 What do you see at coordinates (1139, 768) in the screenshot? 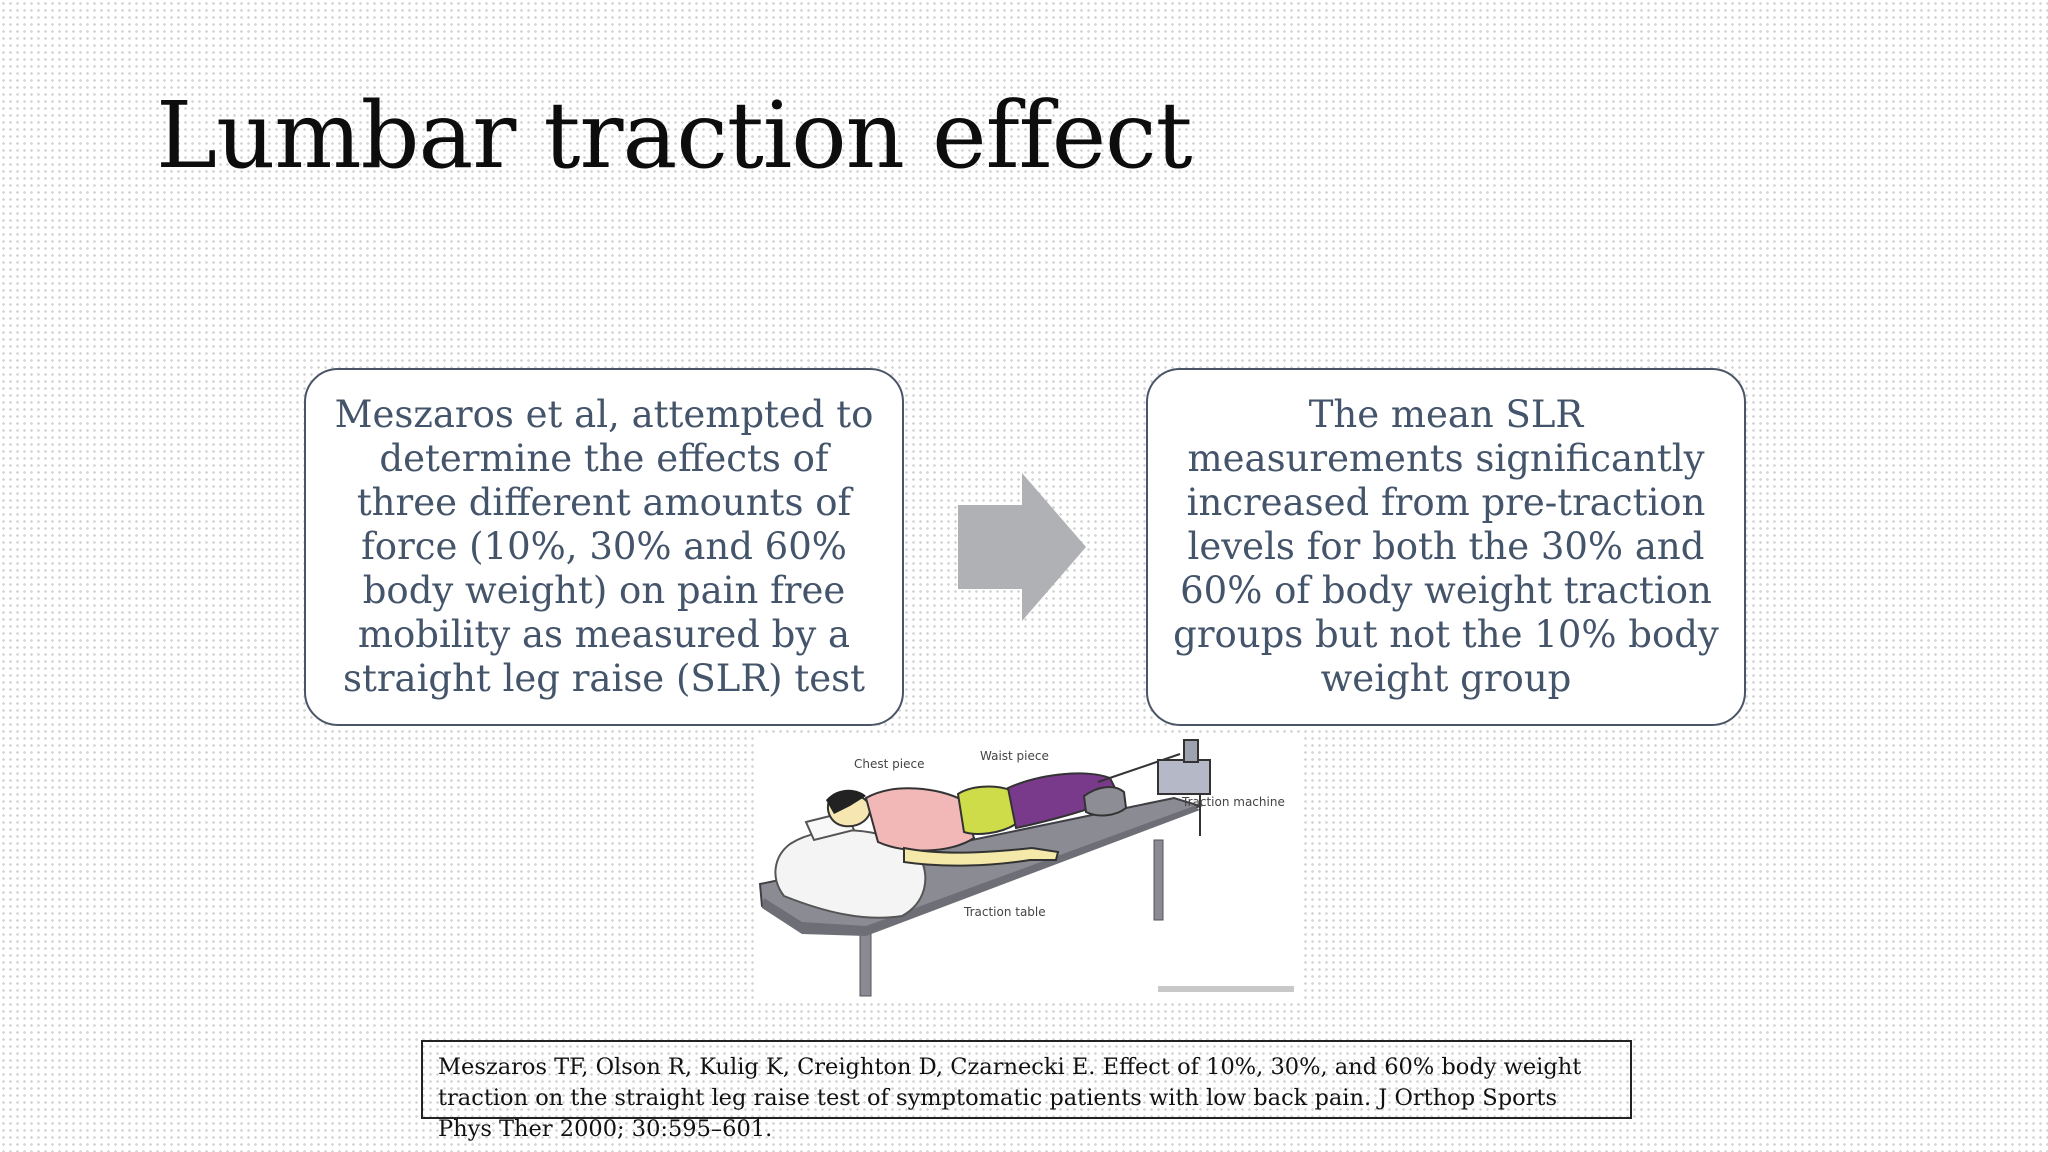
I see `traction-rope` at bounding box center [1139, 768].